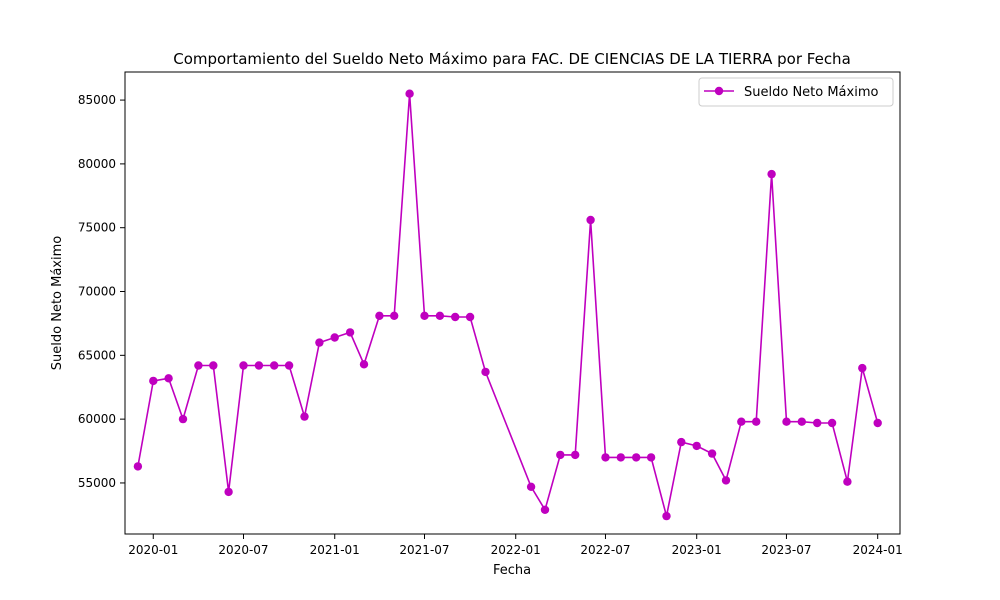 The image size is (1000, 600). What do you see at coordinates (153, 550) in the screenshot?
I see `x-tick-label: 2020-01` at bounding box center [153, 550].